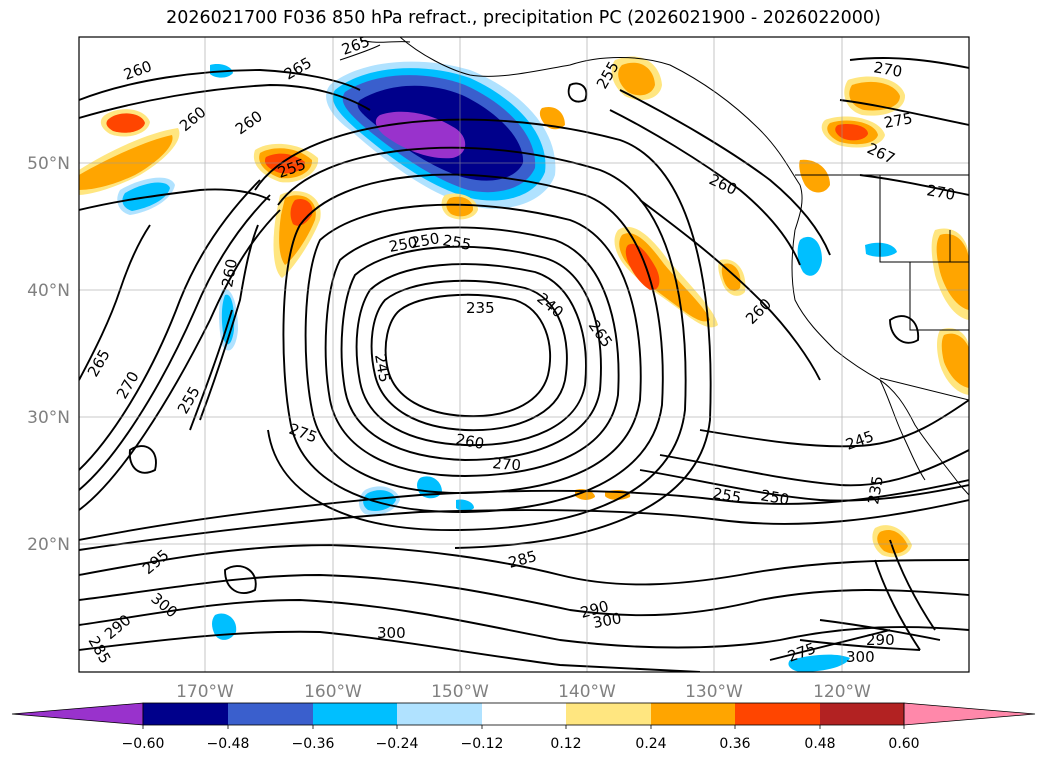 The height and width of the screenshot is (765, 1047). I want to click on contour-265-nw, so click(225, 101).